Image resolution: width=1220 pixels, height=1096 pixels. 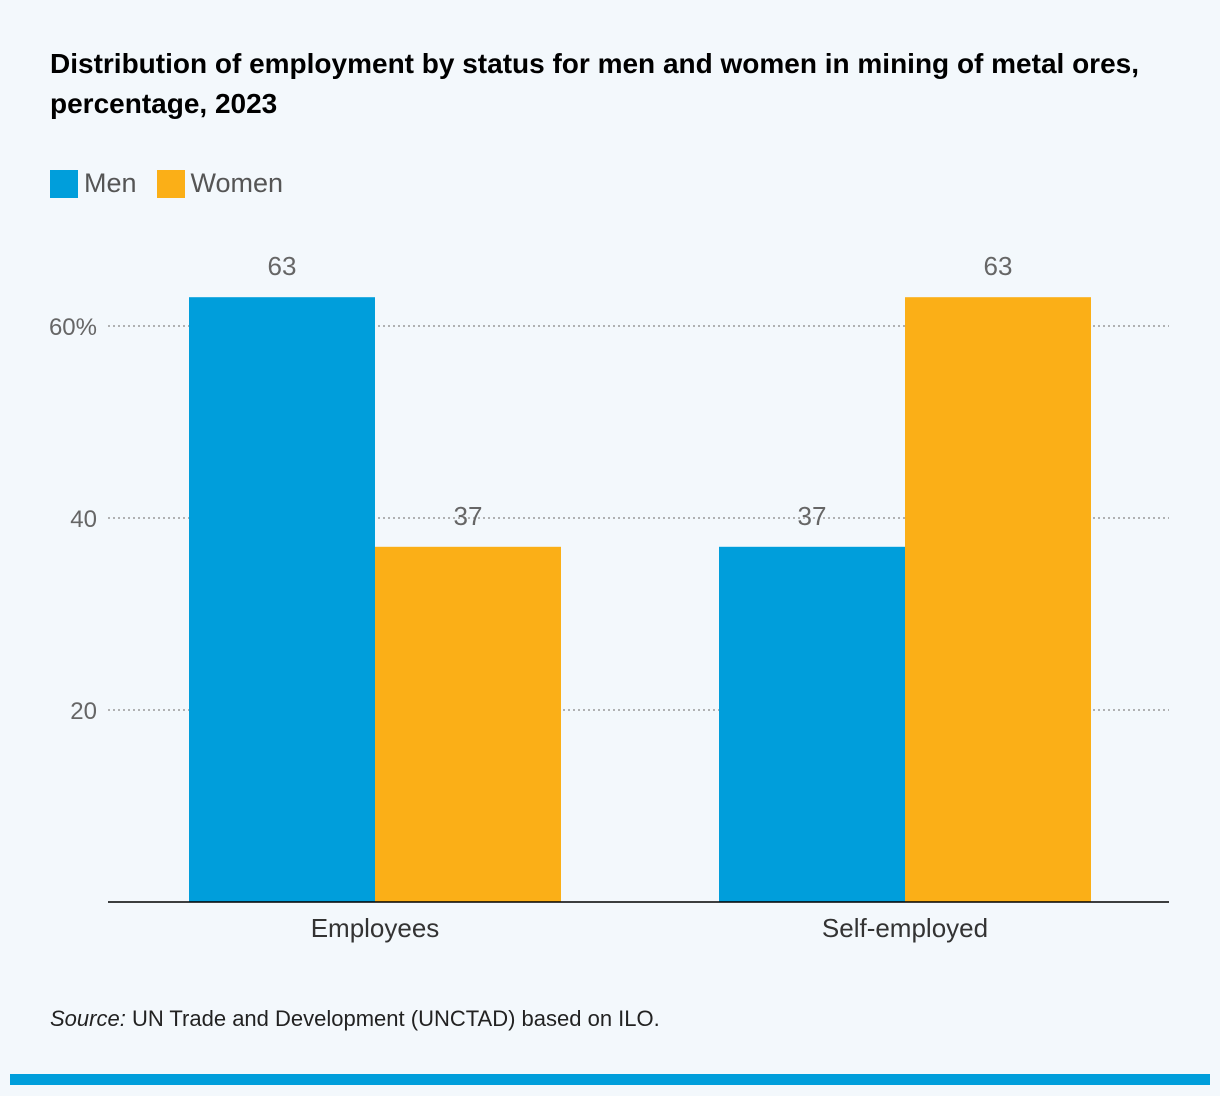 I want to click on bar-women-employees, so click(x=468, y=724).